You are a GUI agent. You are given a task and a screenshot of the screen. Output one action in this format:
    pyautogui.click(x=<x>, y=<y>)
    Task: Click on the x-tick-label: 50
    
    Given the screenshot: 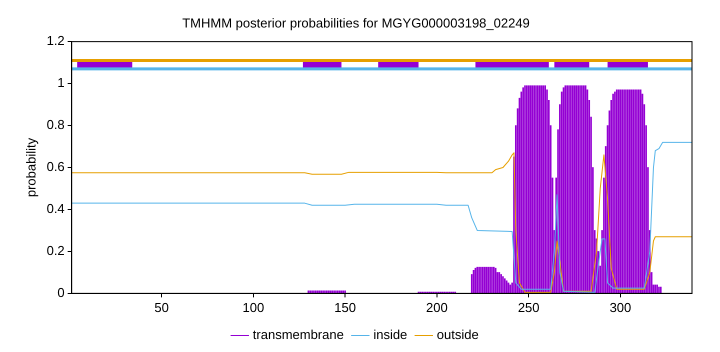 What is the action you would take?
    pyautogui.click(x=161, y=307)
    